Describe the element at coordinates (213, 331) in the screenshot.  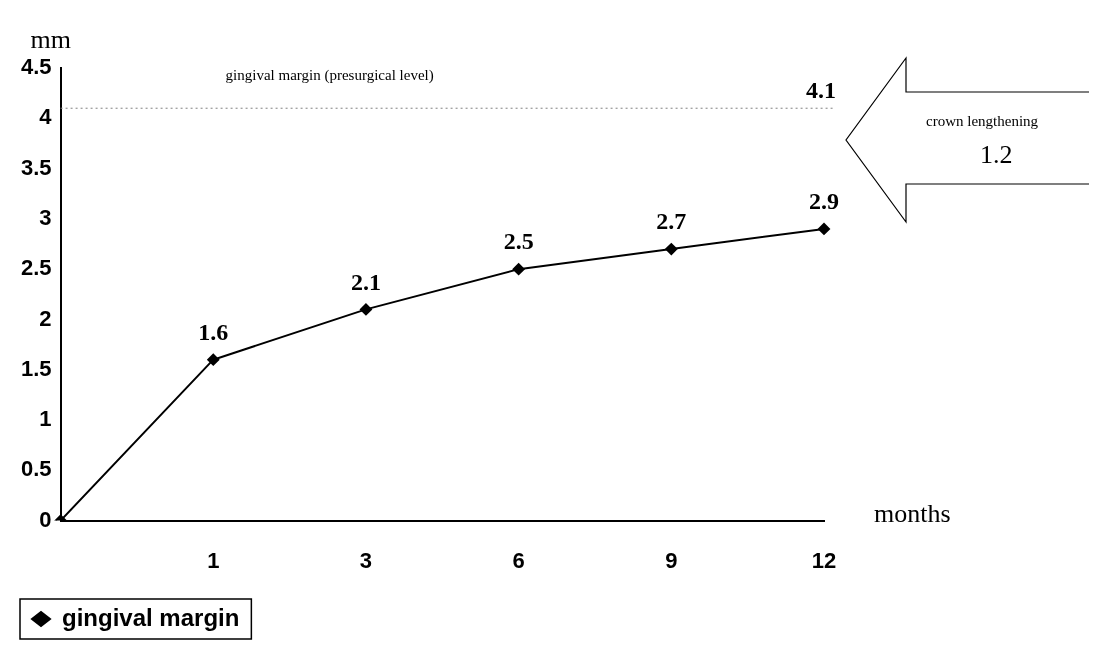
I see `data-label: 1.6` at that location.